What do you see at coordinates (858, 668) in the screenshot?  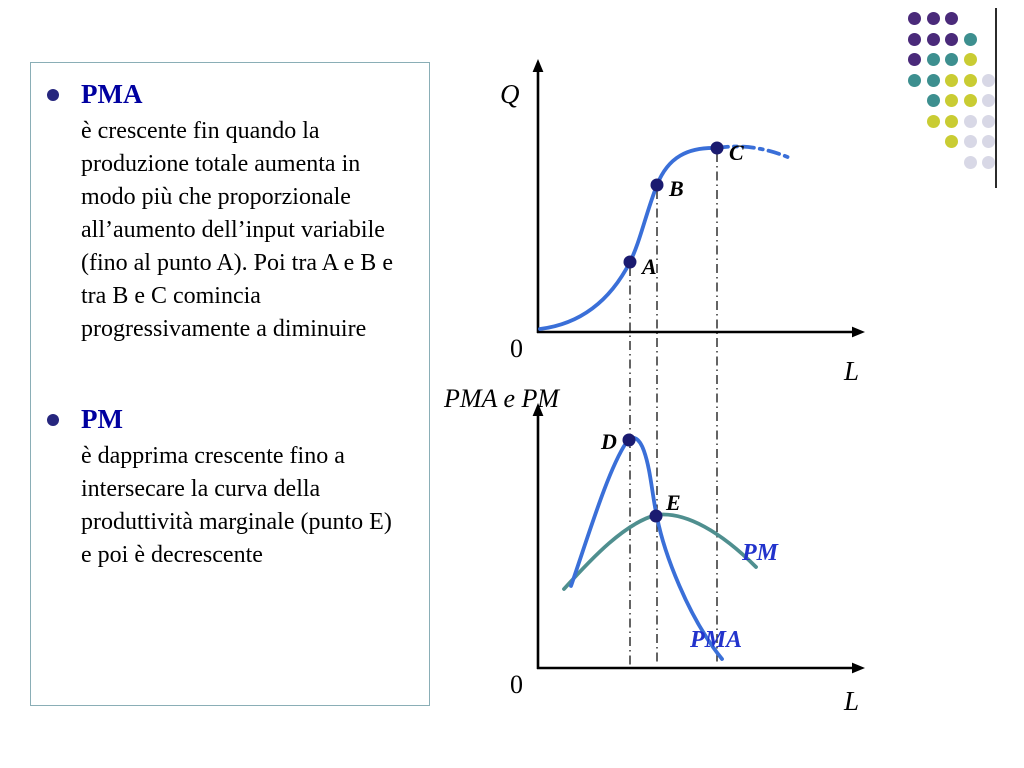 I see `bottom-x-axis-arrow` at bounding box center [858, 668].